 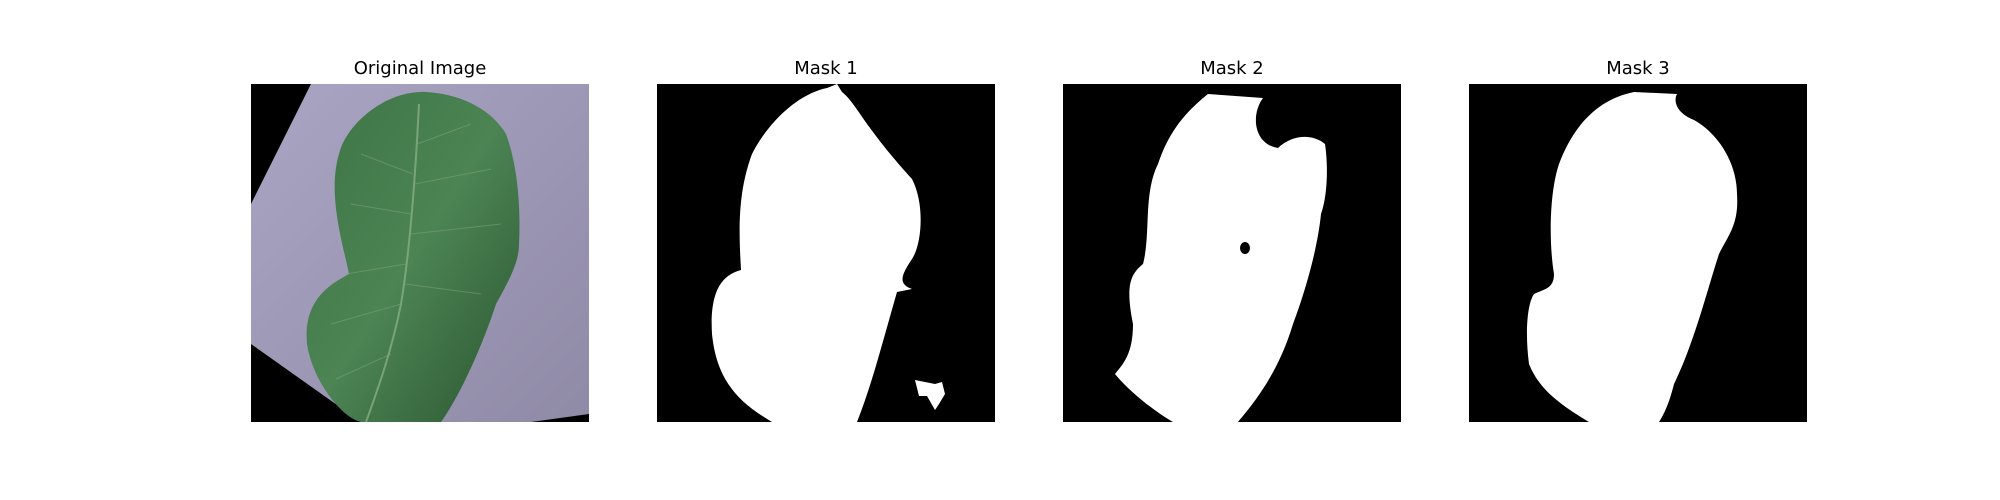 I want to click on mask-2-region, so click(x=1221, y=258).